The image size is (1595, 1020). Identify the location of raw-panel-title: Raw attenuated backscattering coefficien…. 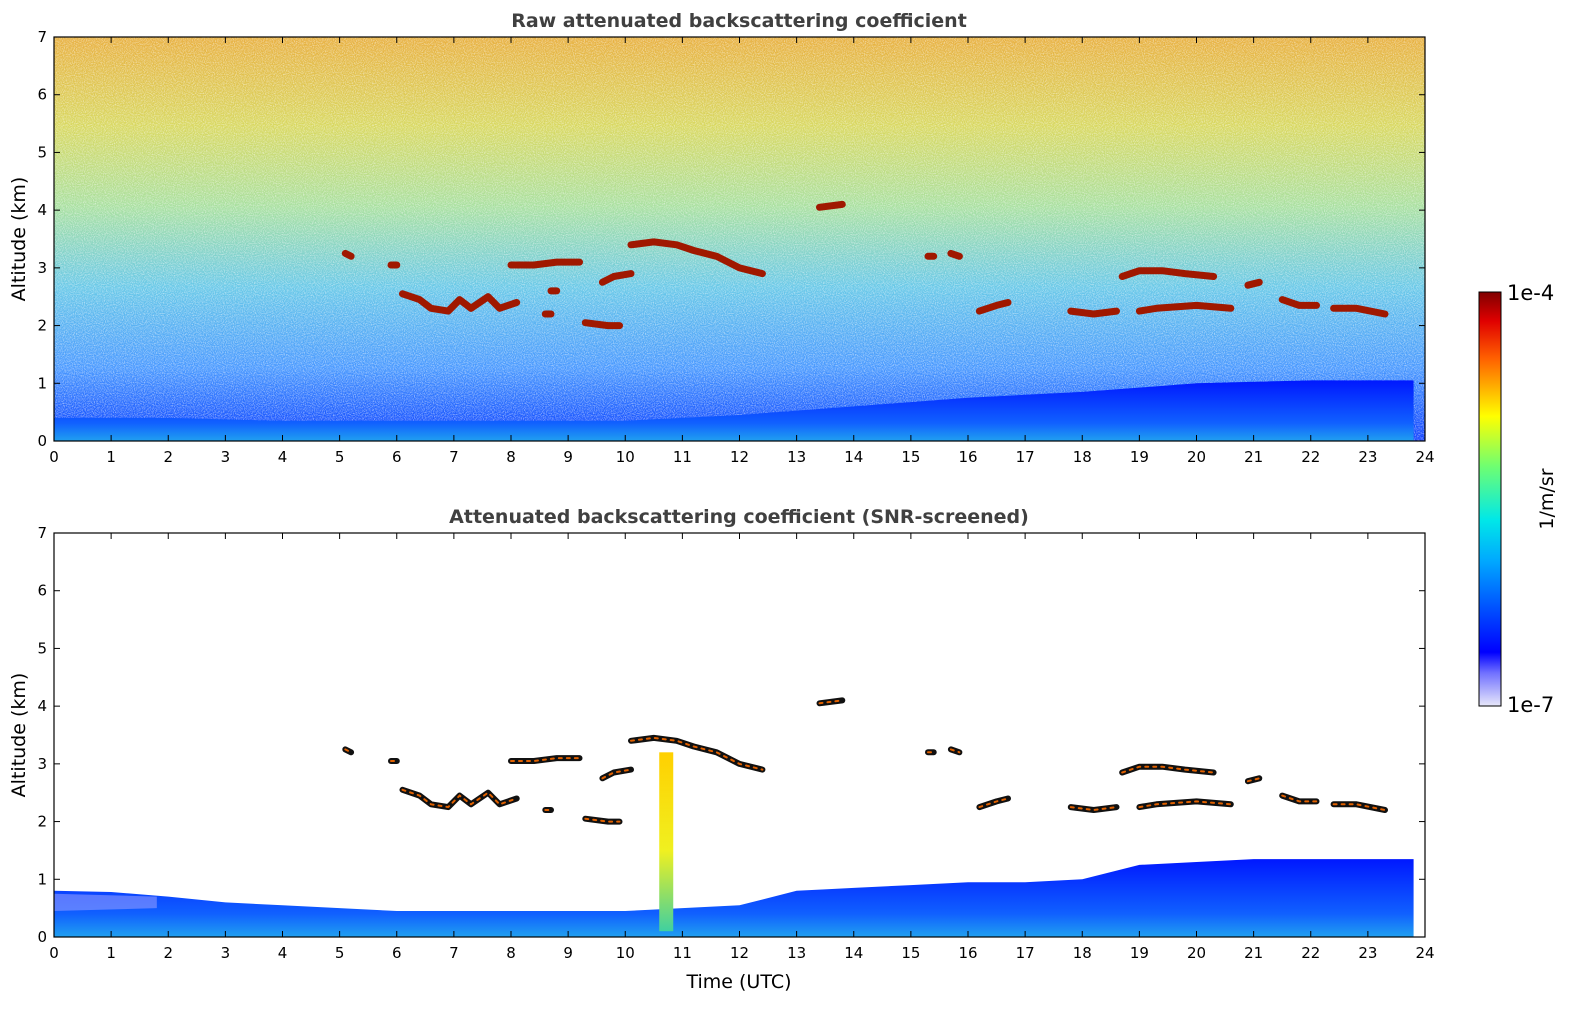
(739, 21).